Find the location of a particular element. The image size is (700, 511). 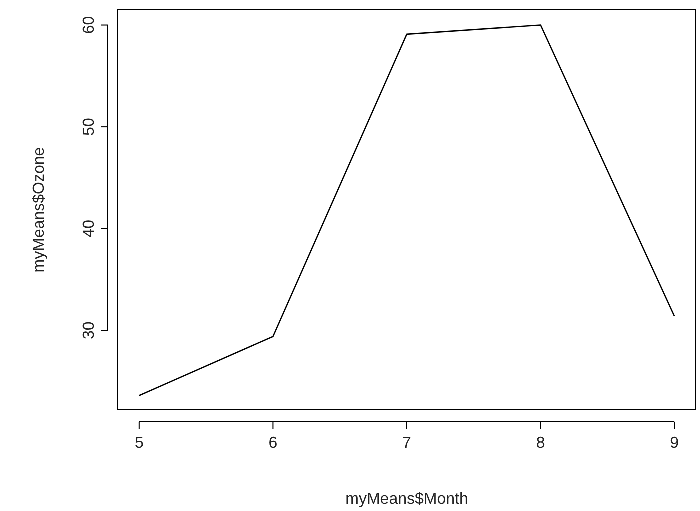

x-tick-label: 8 is located at coordinates (541, 443).